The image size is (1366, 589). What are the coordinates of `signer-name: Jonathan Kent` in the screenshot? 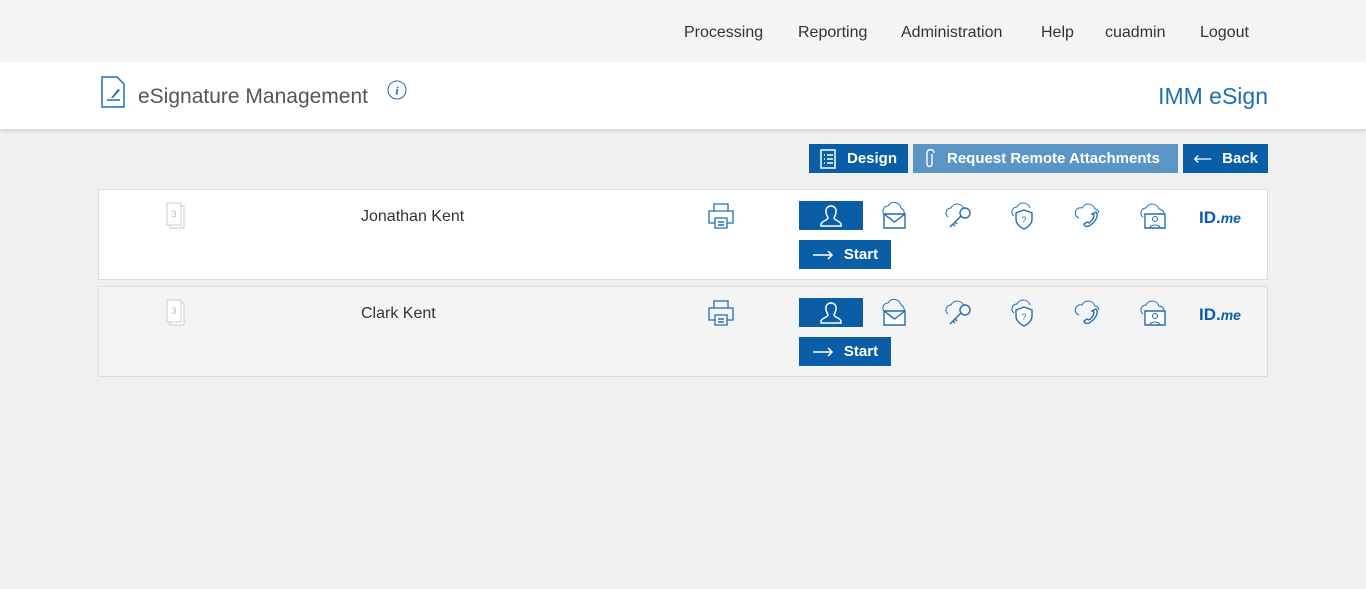 It's located at (413, 216).